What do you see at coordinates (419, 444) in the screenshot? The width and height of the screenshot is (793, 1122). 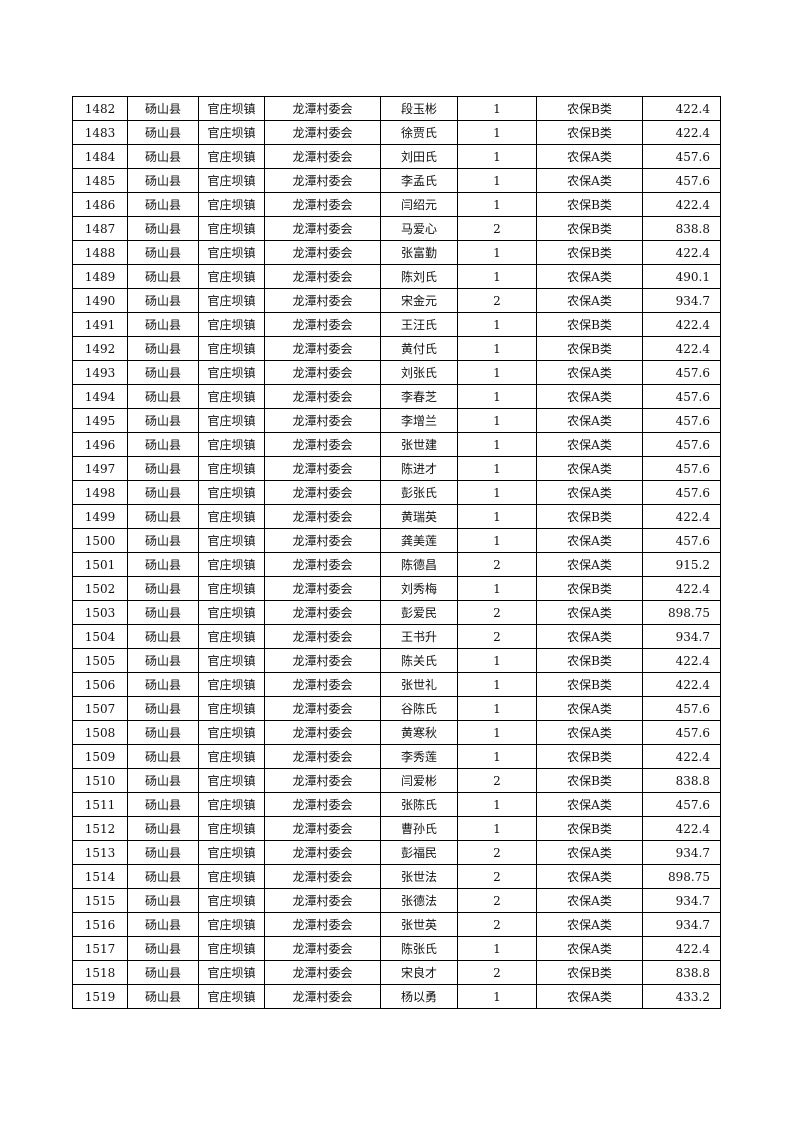 I see `name-cell: 张世建` at bounding box center [419, 444].